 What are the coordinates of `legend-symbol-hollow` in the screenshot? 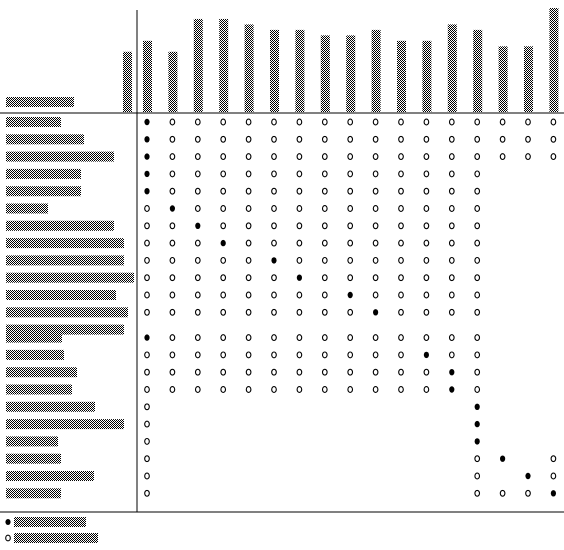 It's located at (8, 538).